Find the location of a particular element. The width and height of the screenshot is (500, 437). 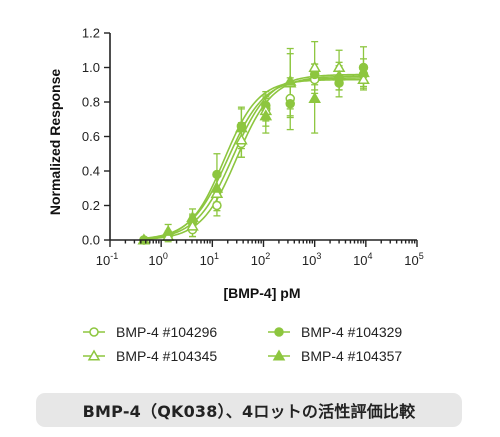

x-tick-label: 10¹ is located at coordinates (209, 259).